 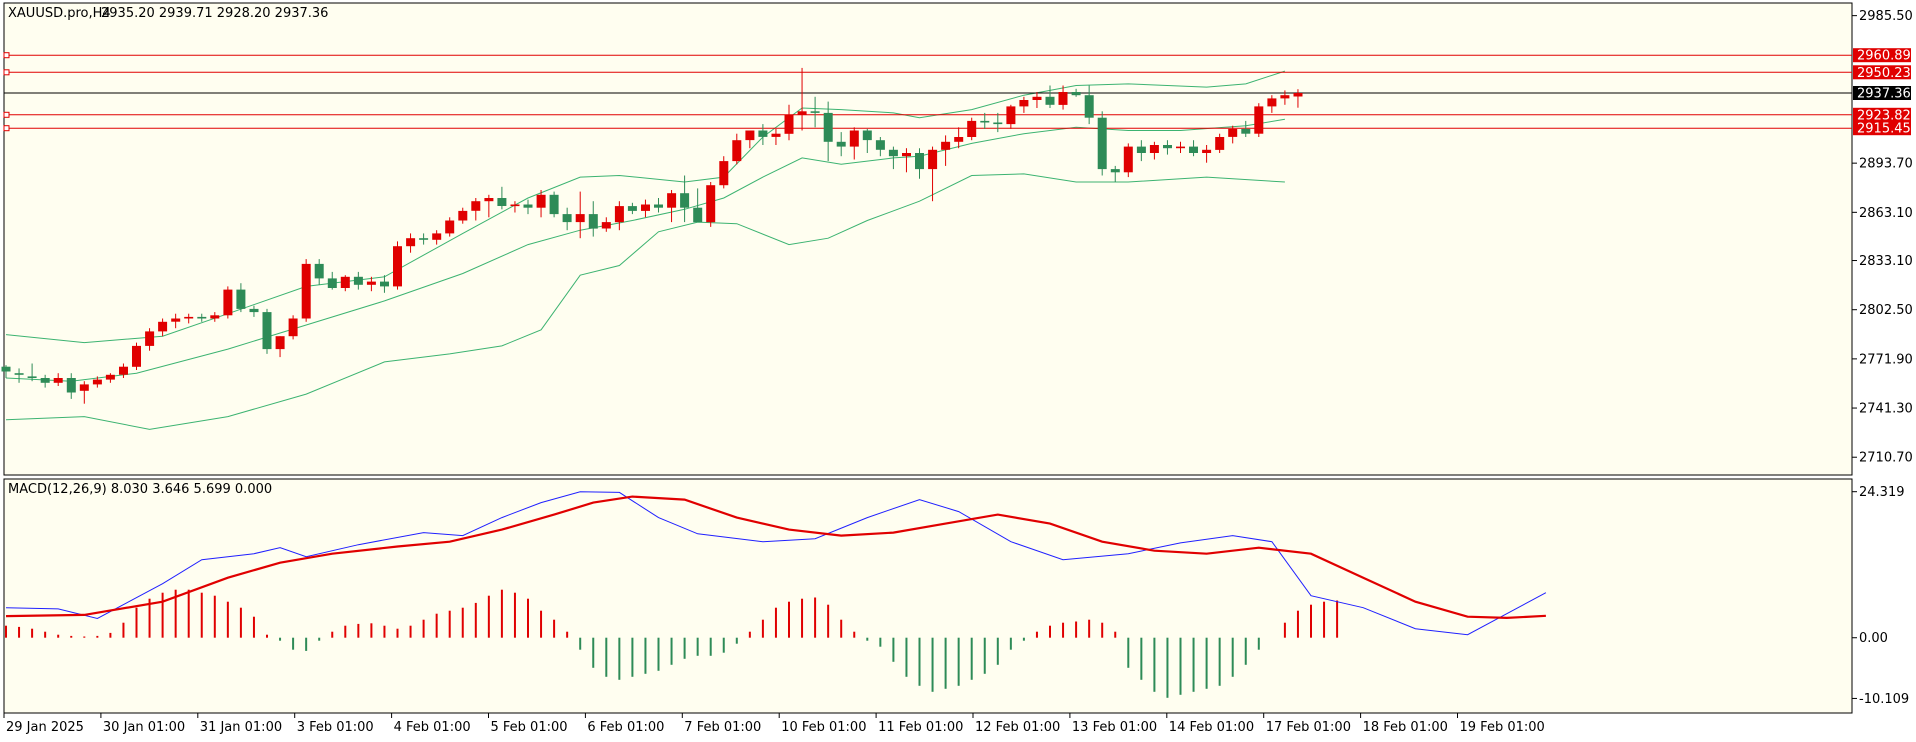 What do you see at coordinates (6, 72) in the screenshot?
I see `level-handle-2950.23` at bounding box center [6, 72].